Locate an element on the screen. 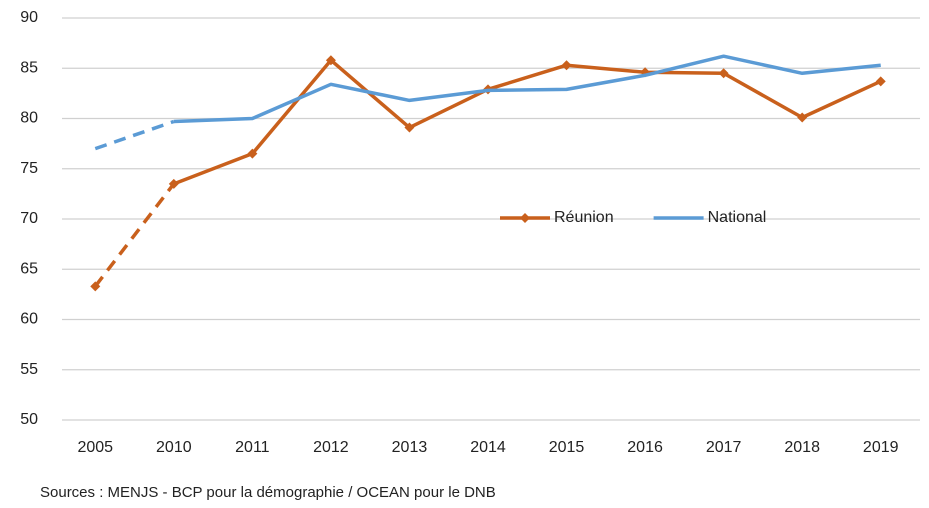 Image resolution: width=929 pixels, height=508 pixels. y-tick-label: 50 is located at coordinates (29, 419).